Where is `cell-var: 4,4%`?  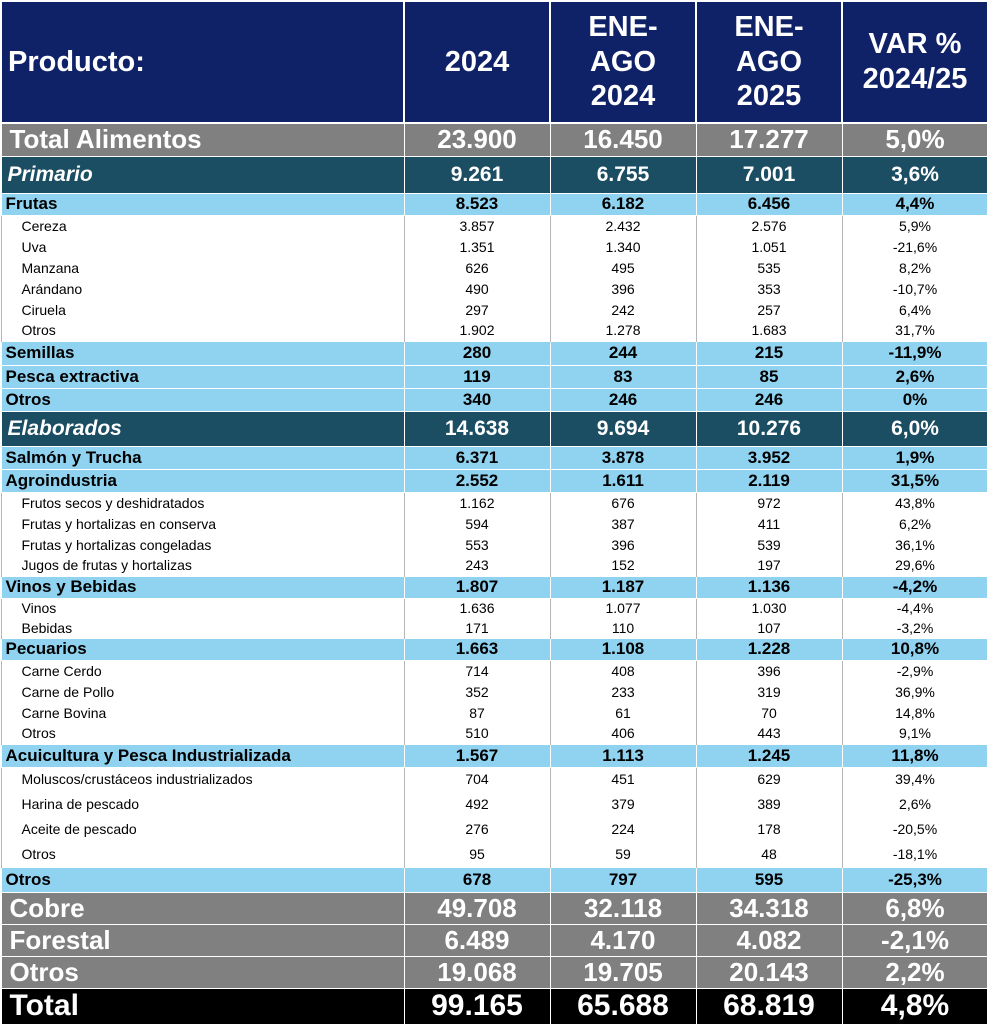 cell-var: 4,4% is located at coordinates (914, 204).